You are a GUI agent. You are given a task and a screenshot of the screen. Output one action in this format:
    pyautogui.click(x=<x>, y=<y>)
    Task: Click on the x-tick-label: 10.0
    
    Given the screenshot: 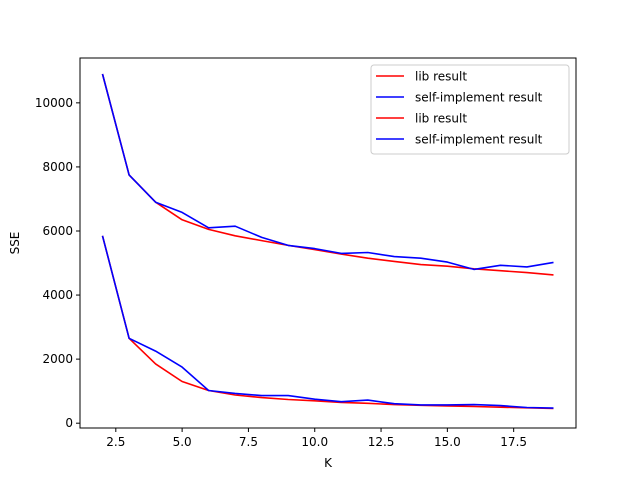 What is the action you would take?
    pyautogui.click(x=314, y=442)
    